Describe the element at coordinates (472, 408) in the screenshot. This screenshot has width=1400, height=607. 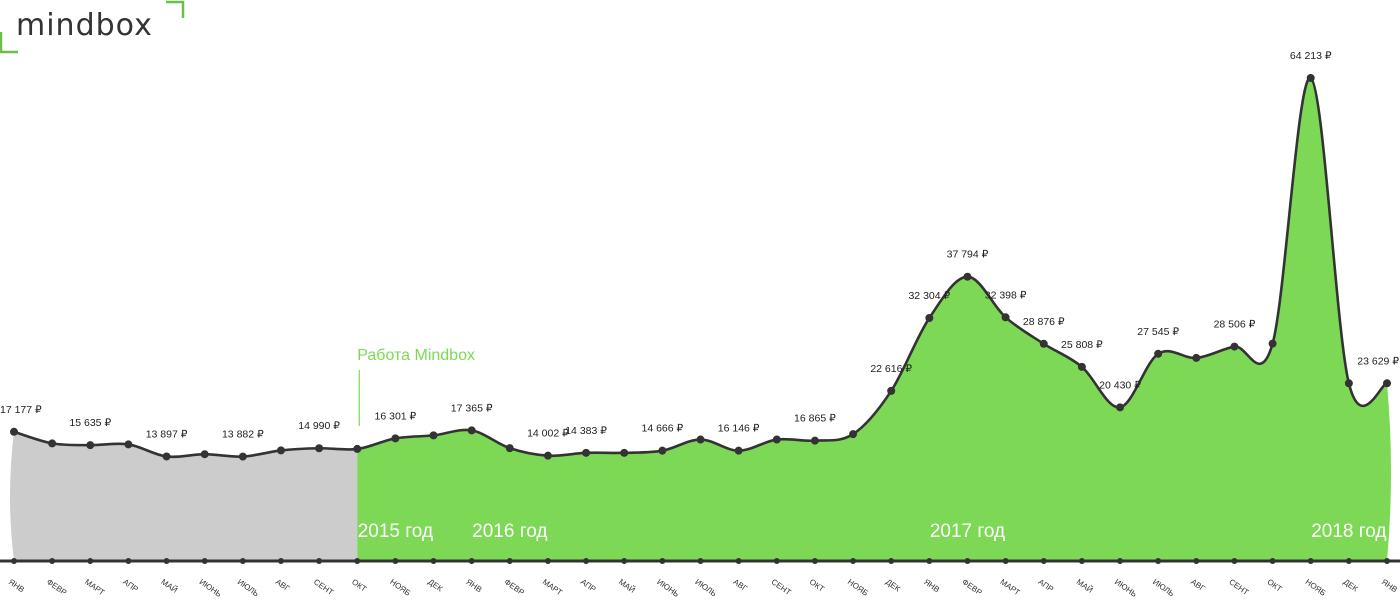
I see `value-label: 17 365 ₽` at that location.